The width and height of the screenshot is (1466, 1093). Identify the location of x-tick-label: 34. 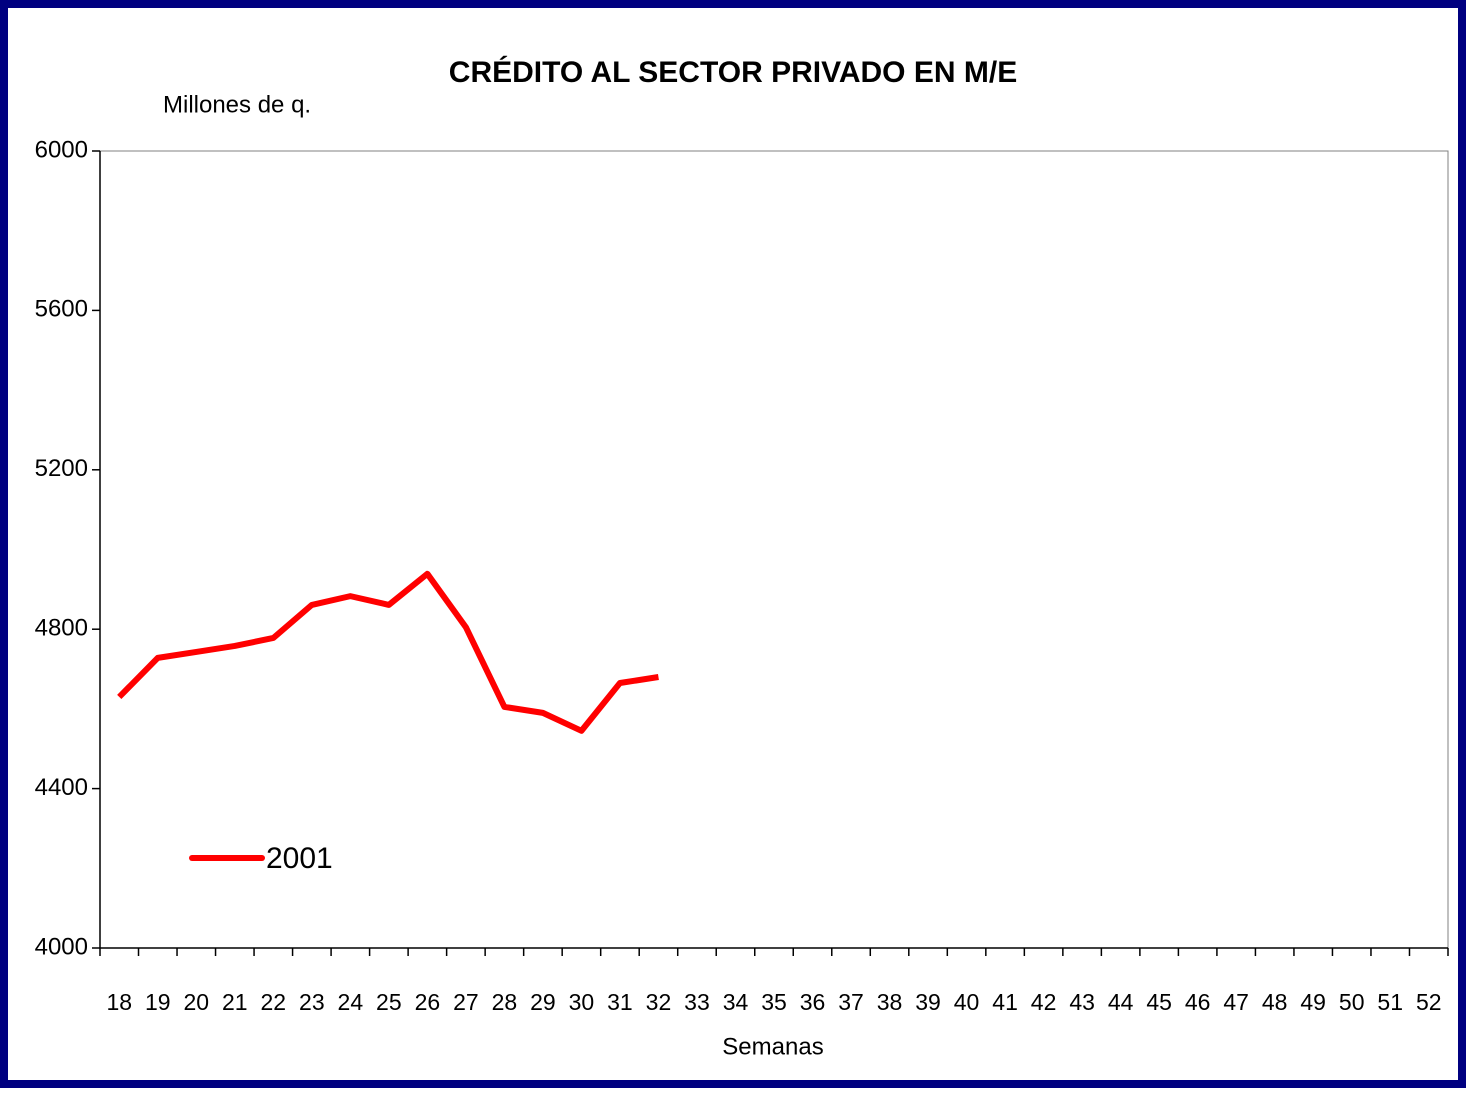
(736, 1002).